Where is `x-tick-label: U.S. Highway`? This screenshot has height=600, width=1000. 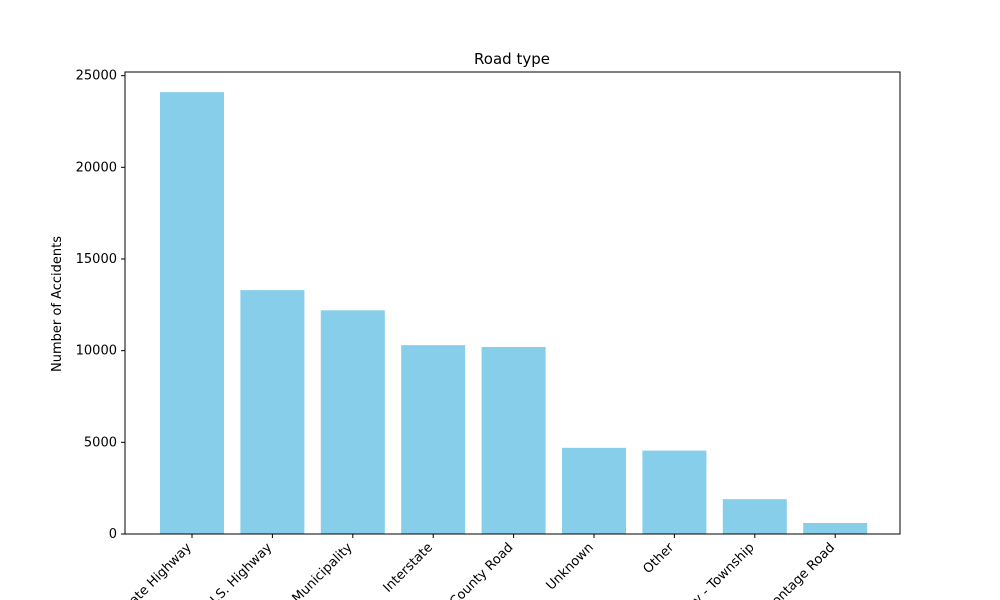
x-tick-label: U.S. Highway is located at coordinates (240, 570).